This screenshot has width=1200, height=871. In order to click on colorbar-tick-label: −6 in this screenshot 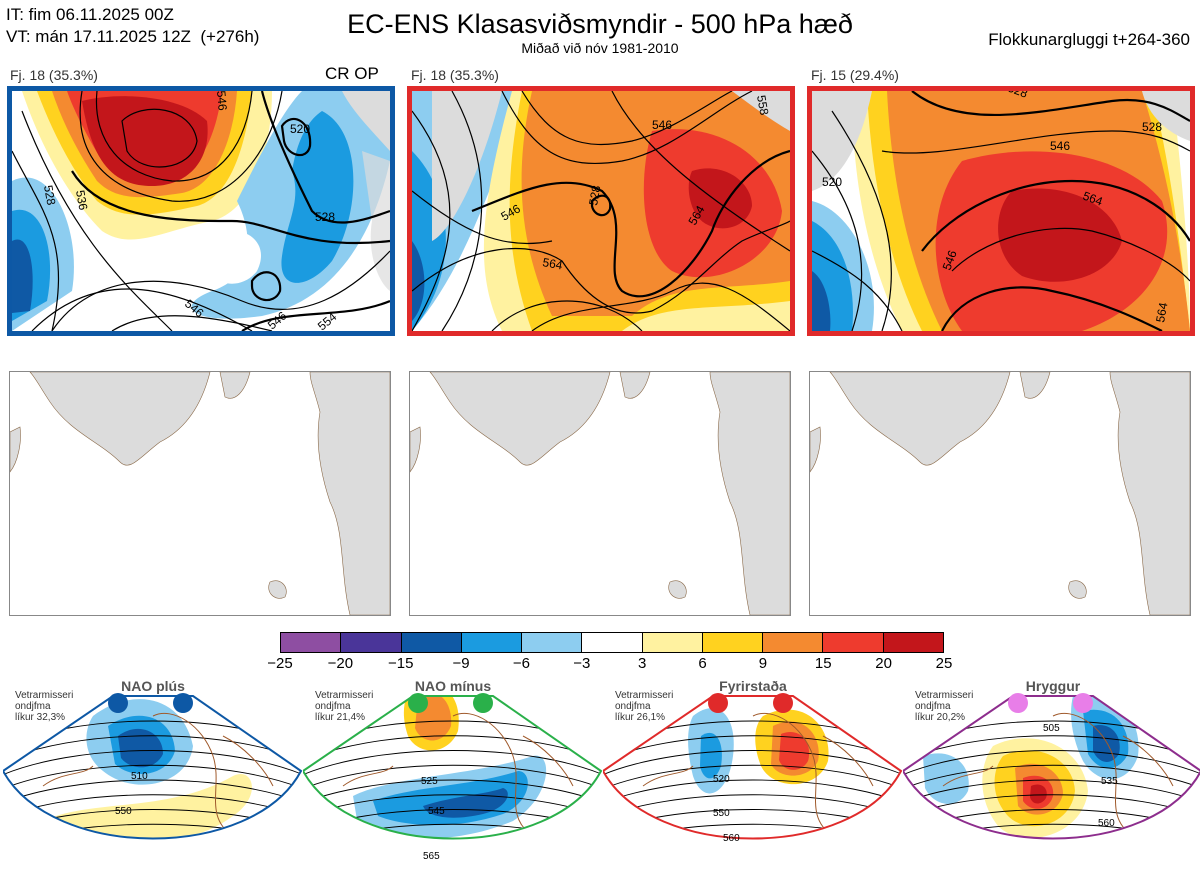, I will do `click(521, 663)`.